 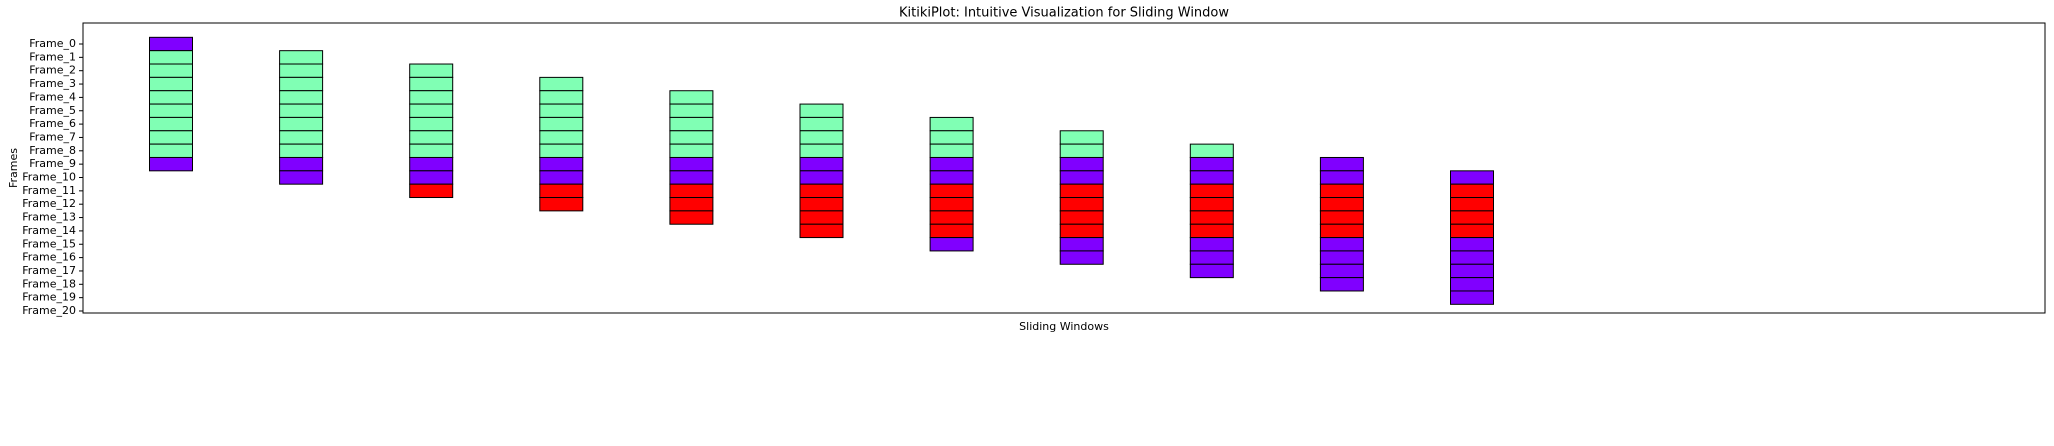 I want to click on y-tick-label: Frame_9, so click(x=52, y=163).